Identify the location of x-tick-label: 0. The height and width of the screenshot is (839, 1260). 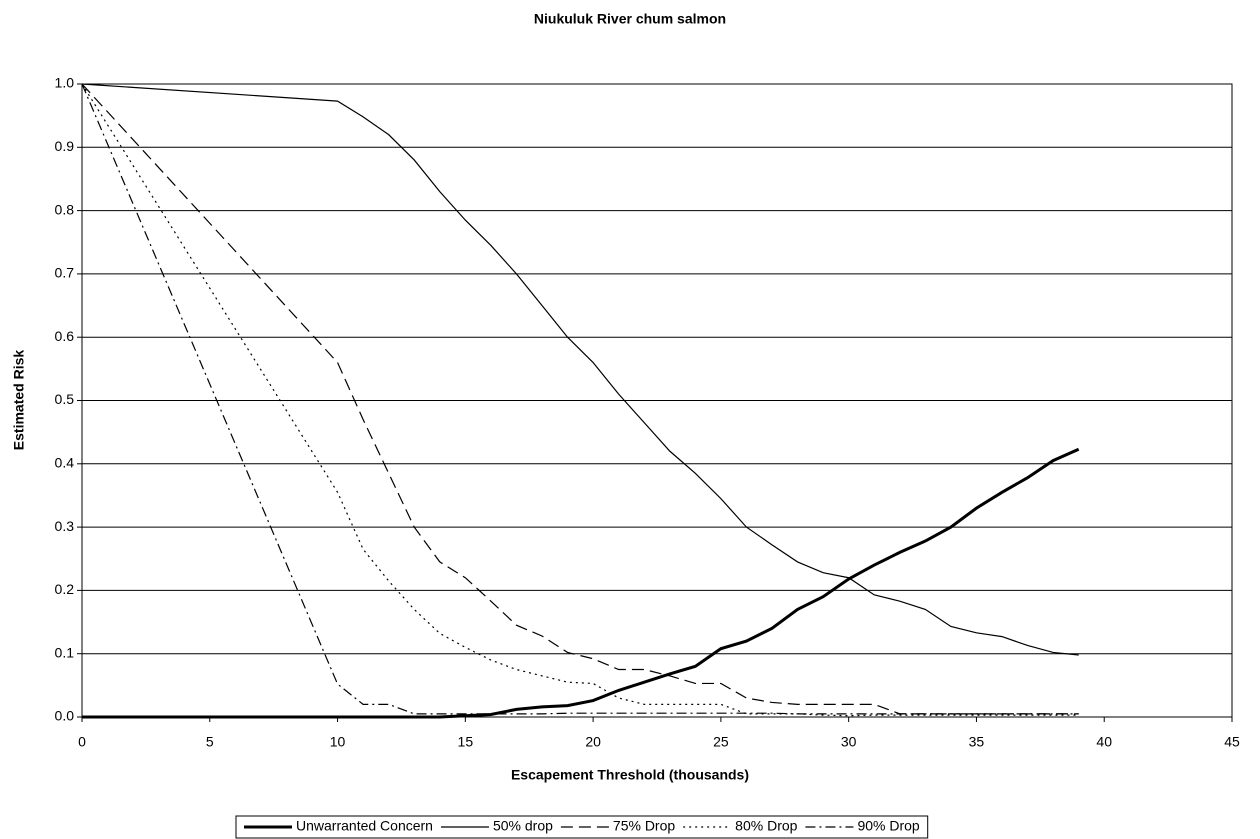
(82, 742).